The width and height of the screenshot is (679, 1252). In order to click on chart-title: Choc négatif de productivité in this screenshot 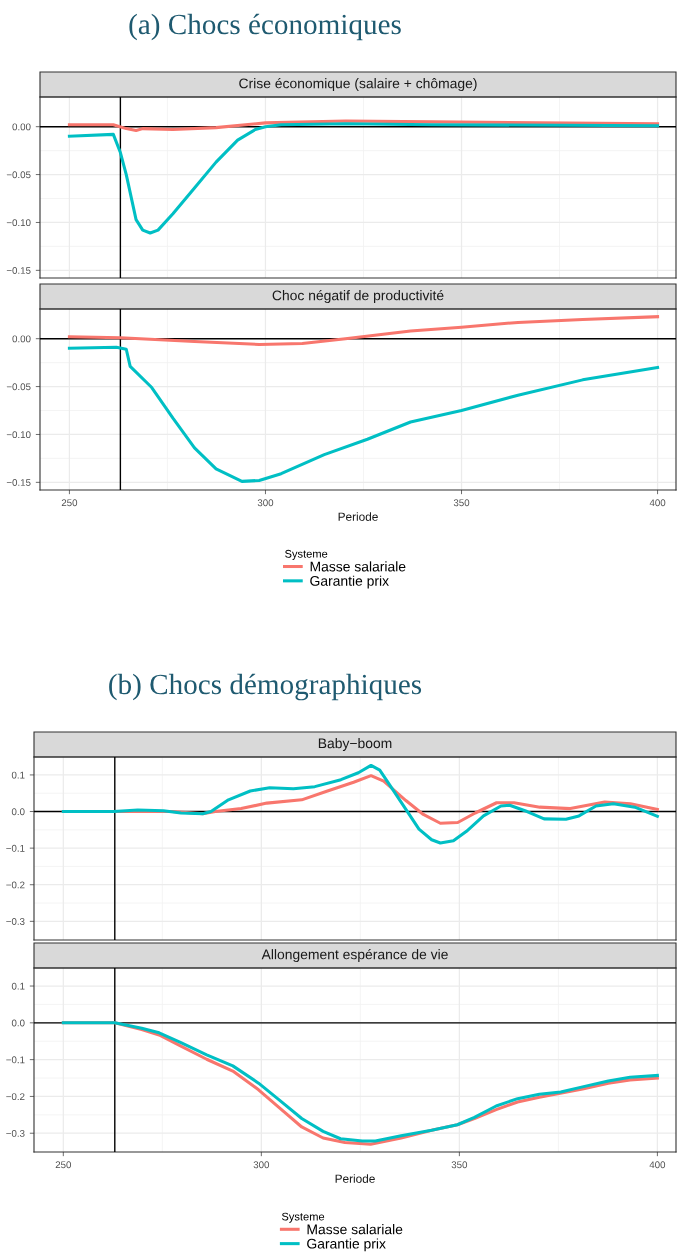, I will do `click(358, 296)`.